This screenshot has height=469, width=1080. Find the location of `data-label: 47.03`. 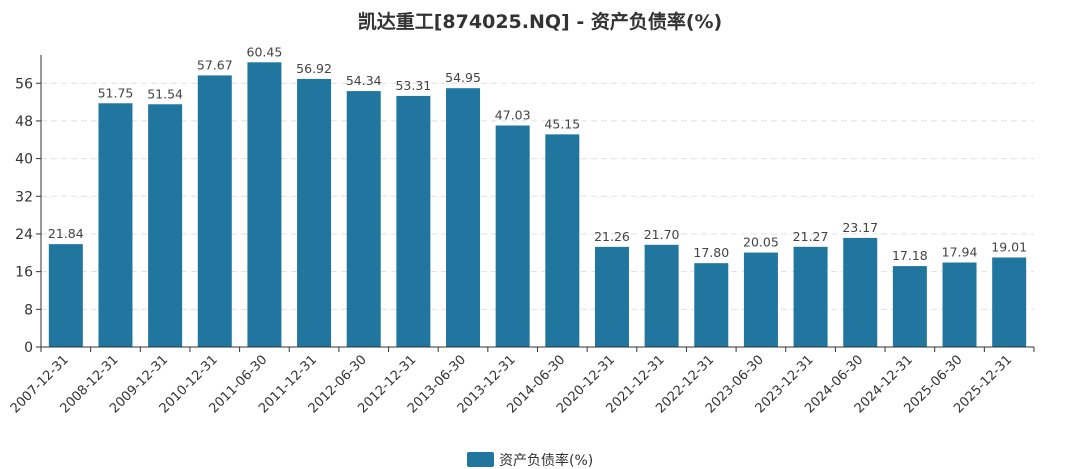

data-label: 47.03 is located at coordinates (513, 115).